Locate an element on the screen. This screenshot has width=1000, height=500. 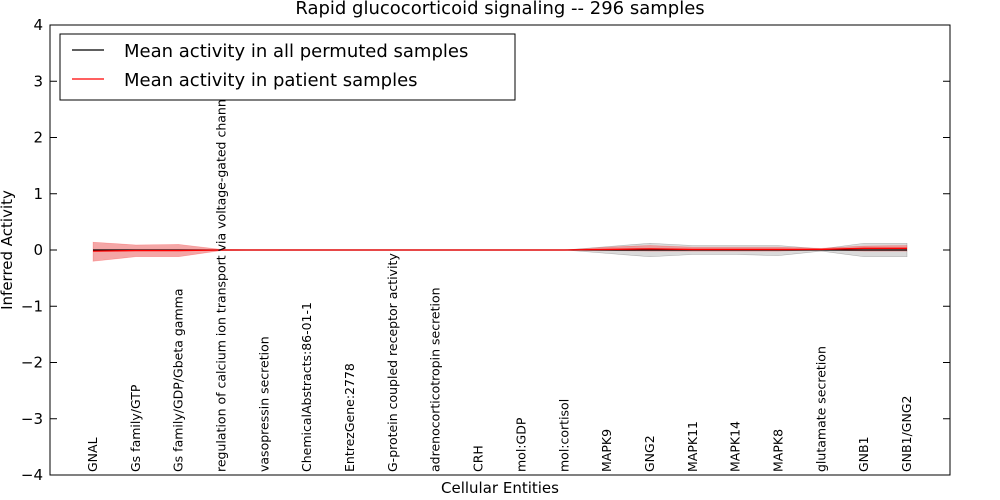
y-tick-label: 4 is located at coordinates (38, 25).